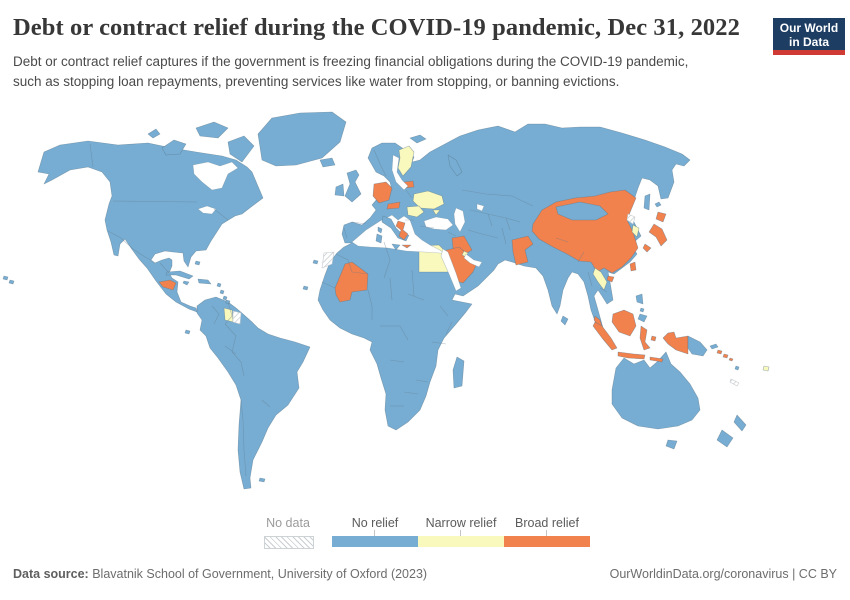 The image size is (850, 600). I want to click on owid-license-link: OurWorldinData.org/coronavirus | CC BY, so click(723, 574).